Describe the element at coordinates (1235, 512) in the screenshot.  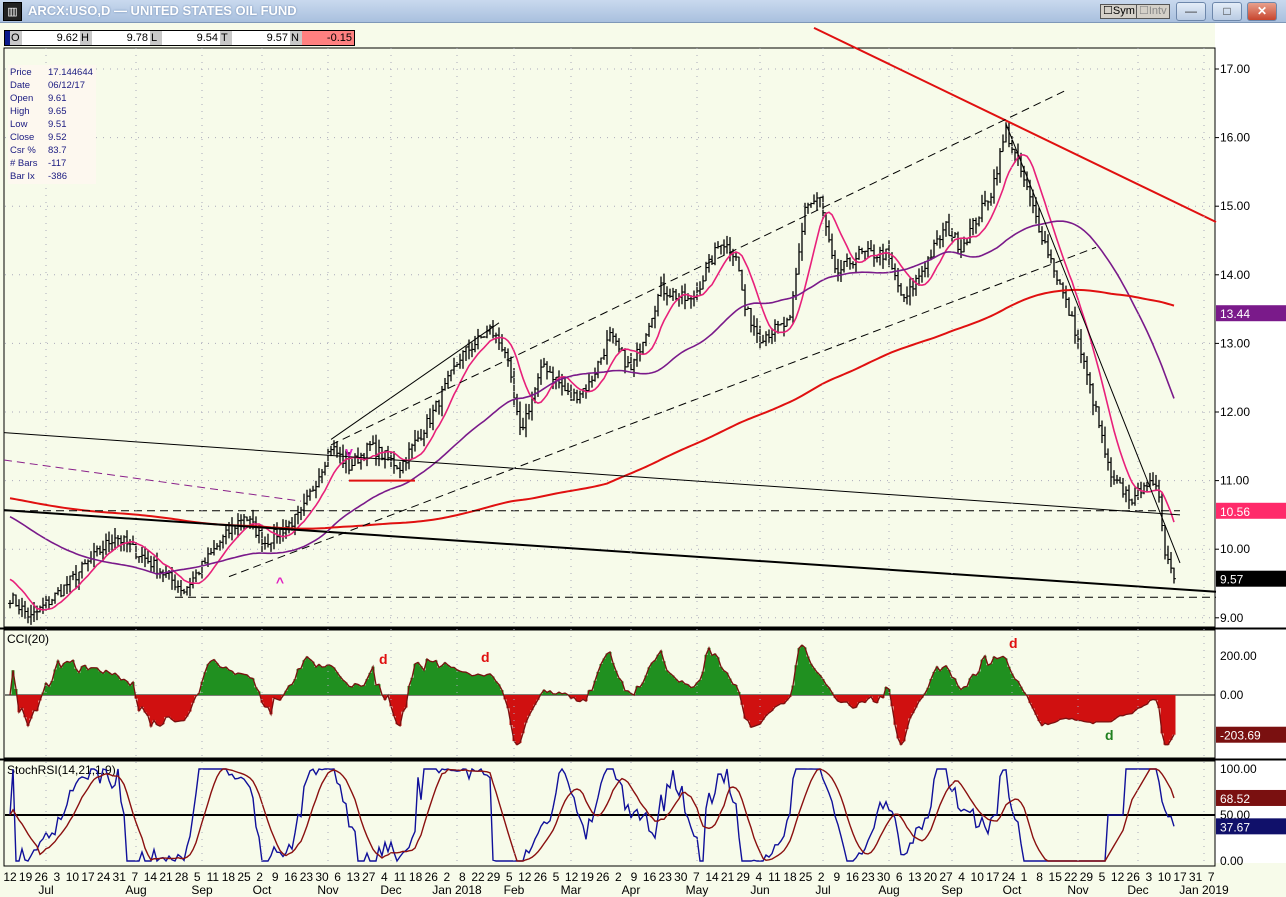
I see `price-label: 10.56` at that location.